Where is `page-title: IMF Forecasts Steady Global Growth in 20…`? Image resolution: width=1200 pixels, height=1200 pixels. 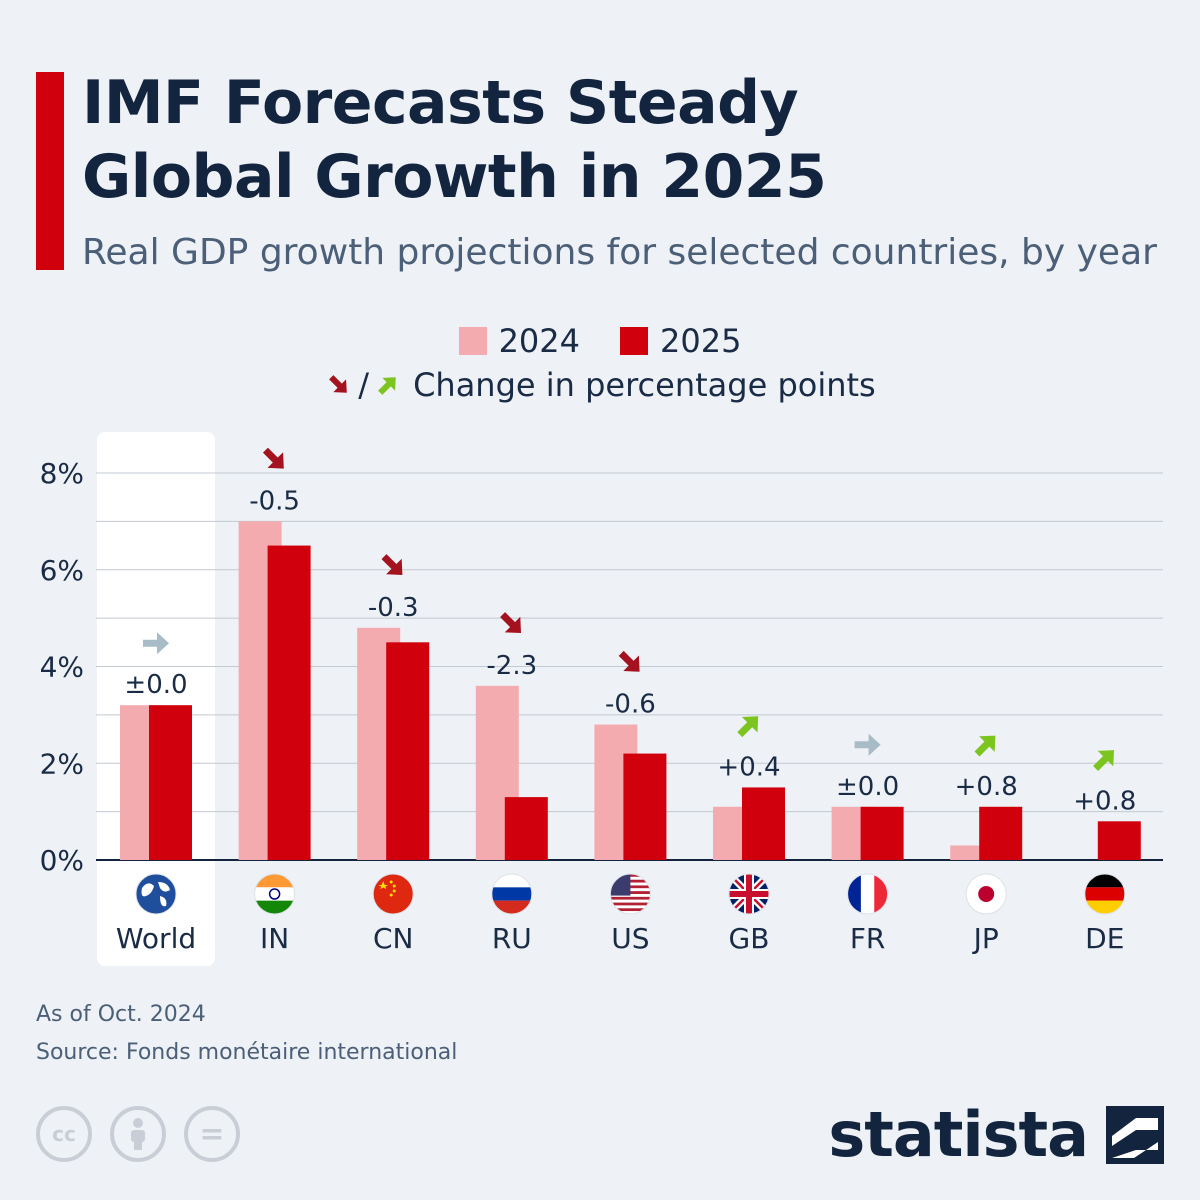 page-title: IMF Forecasts Steady Global Growth in 20… is located at coordinates (454, 140).